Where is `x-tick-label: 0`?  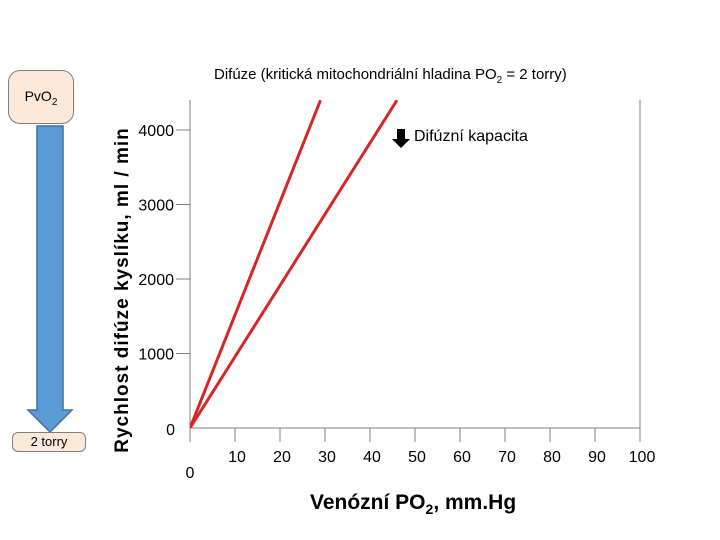
x-tick-label: 0 is located at coordinates (190, 473).